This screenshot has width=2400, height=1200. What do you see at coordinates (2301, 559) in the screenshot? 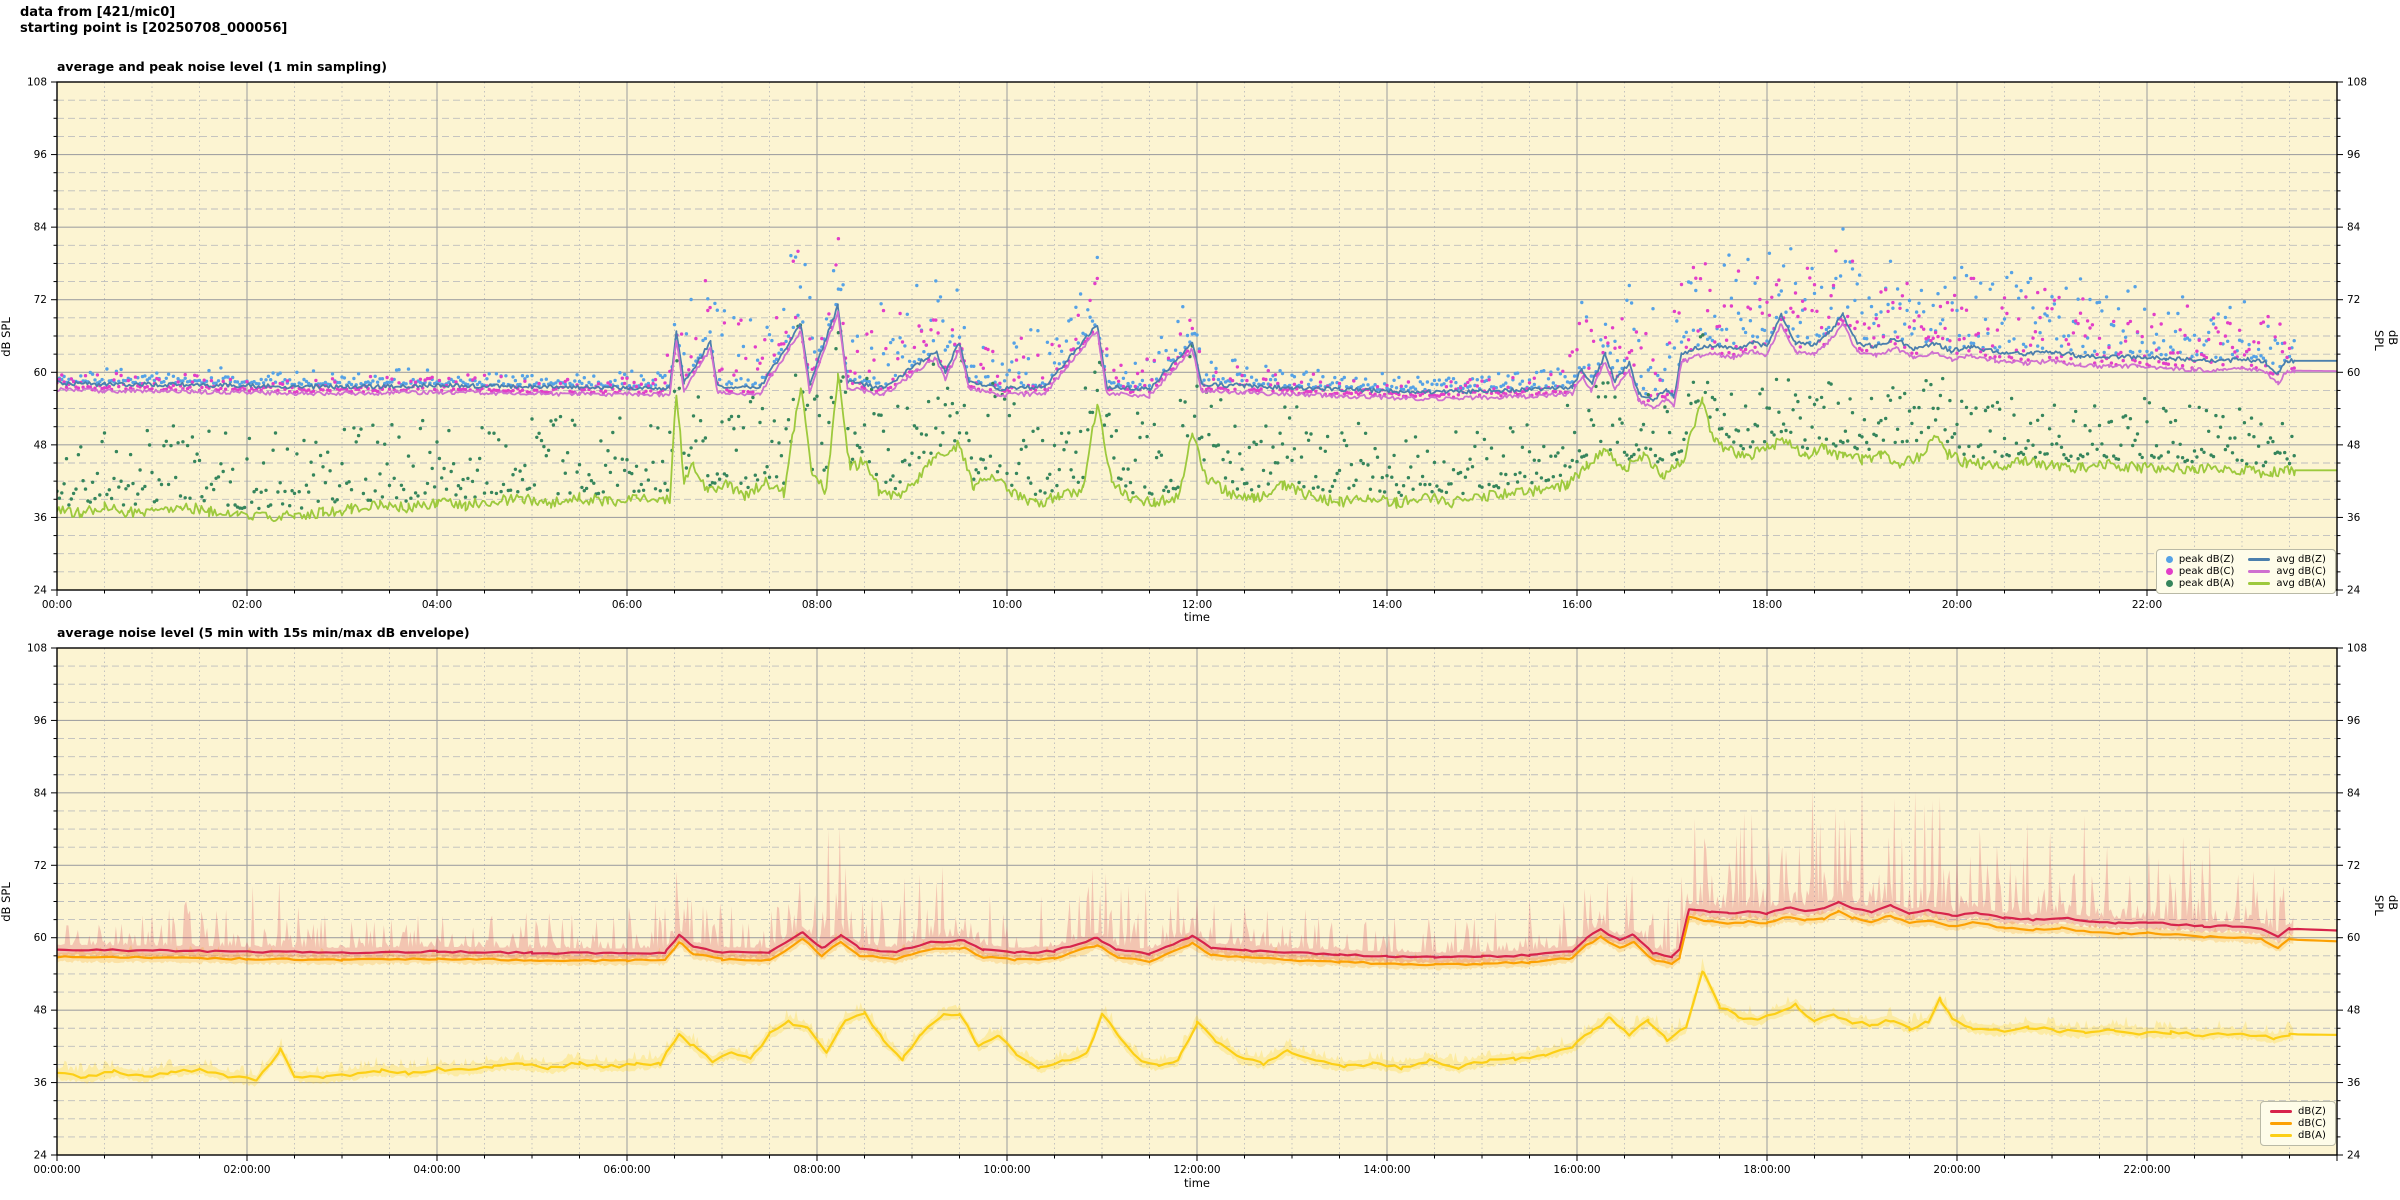
I see `legend-label: avg dB(Z)` at bounding box center [2301, 559].